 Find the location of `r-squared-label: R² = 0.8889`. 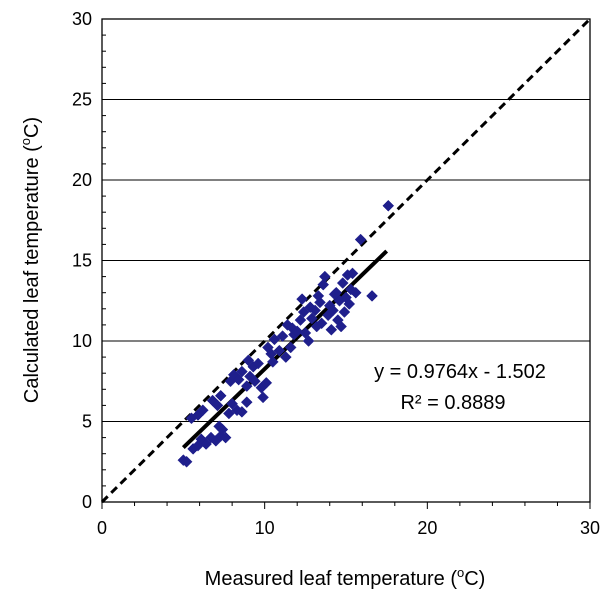

r-squared-label: R² = 0.8889 is located at coordinates (452, 403).